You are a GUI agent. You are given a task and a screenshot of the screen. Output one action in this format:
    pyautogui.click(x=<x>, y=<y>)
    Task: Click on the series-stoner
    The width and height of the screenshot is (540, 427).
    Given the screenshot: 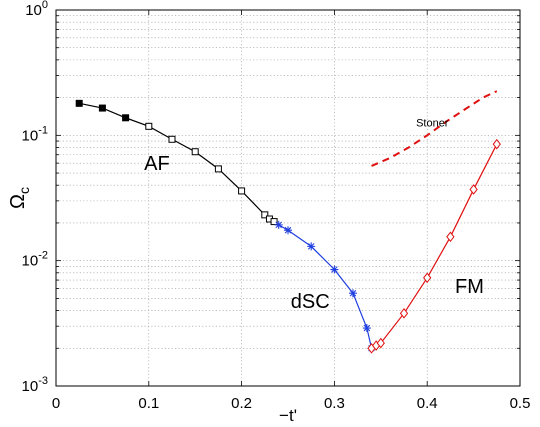 What is the action you would take?
    pyautogui.click(x=434, y=128)
    